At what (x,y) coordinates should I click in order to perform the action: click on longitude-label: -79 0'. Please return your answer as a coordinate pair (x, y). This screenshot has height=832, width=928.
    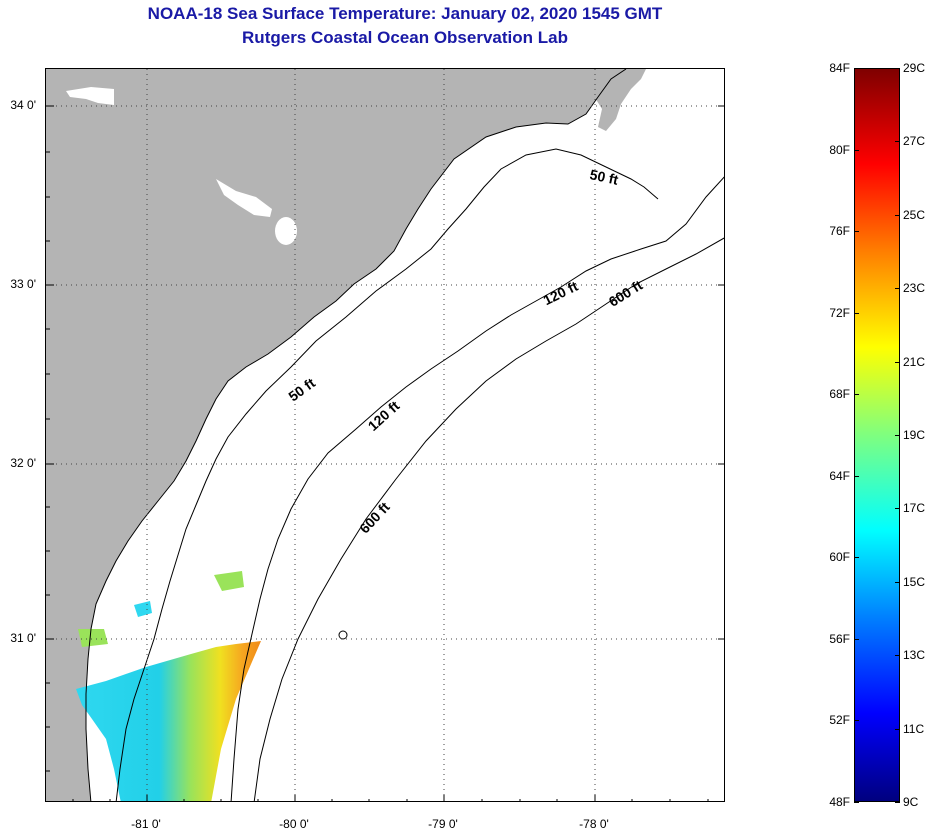
    Looking at the image, I should click on (443, 824).